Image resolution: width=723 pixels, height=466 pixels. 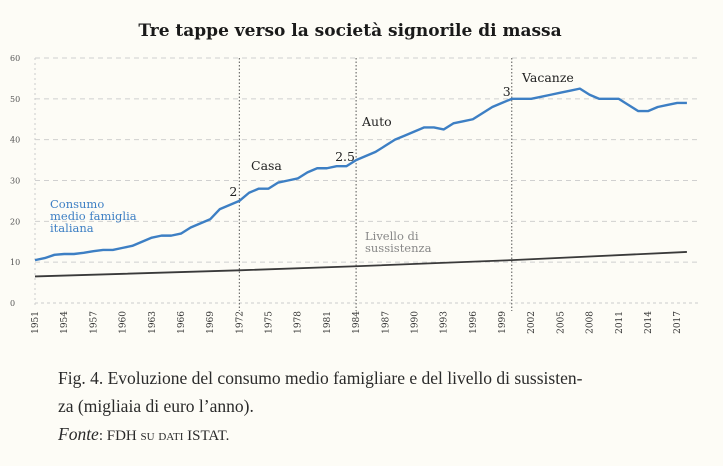 I want to click on x-tick-label: 1960, so click(x=124, y=322).